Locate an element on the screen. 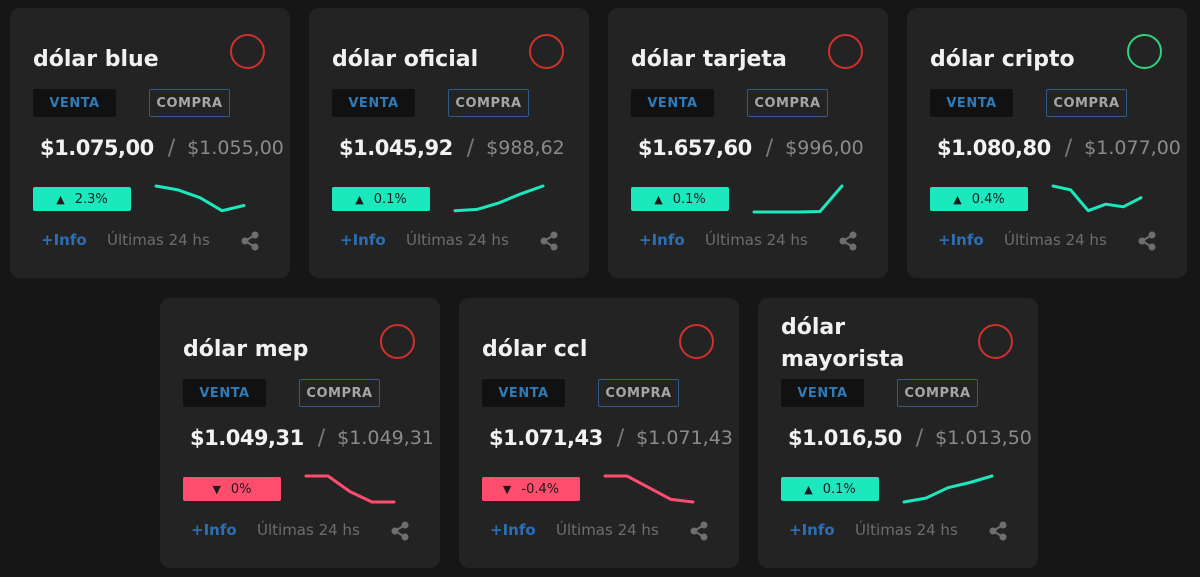 Image resolution: width=1200 pixels, height=577 pixels. change-value: 0.4% is located at coordinates (988, 199).